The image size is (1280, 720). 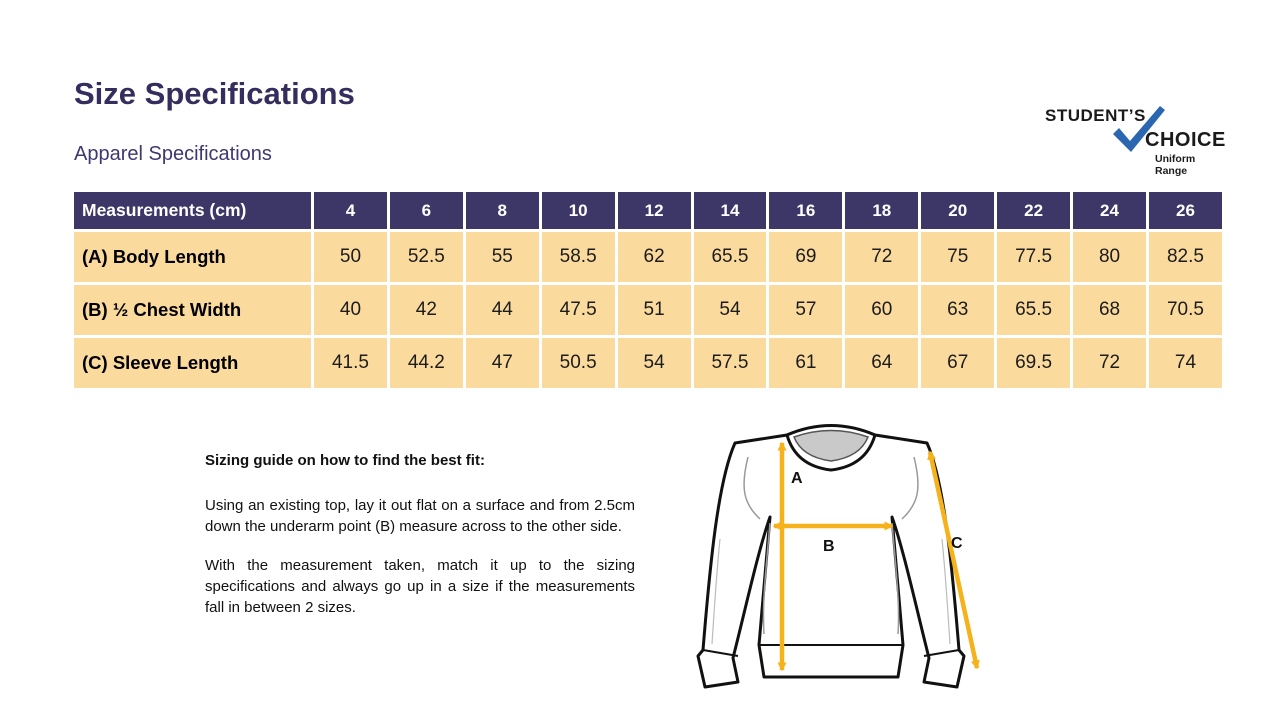 What do you see at coordinates (806, 310) in the screenshot?
I see `size-cell: 57` at bounding box center [806, 310].